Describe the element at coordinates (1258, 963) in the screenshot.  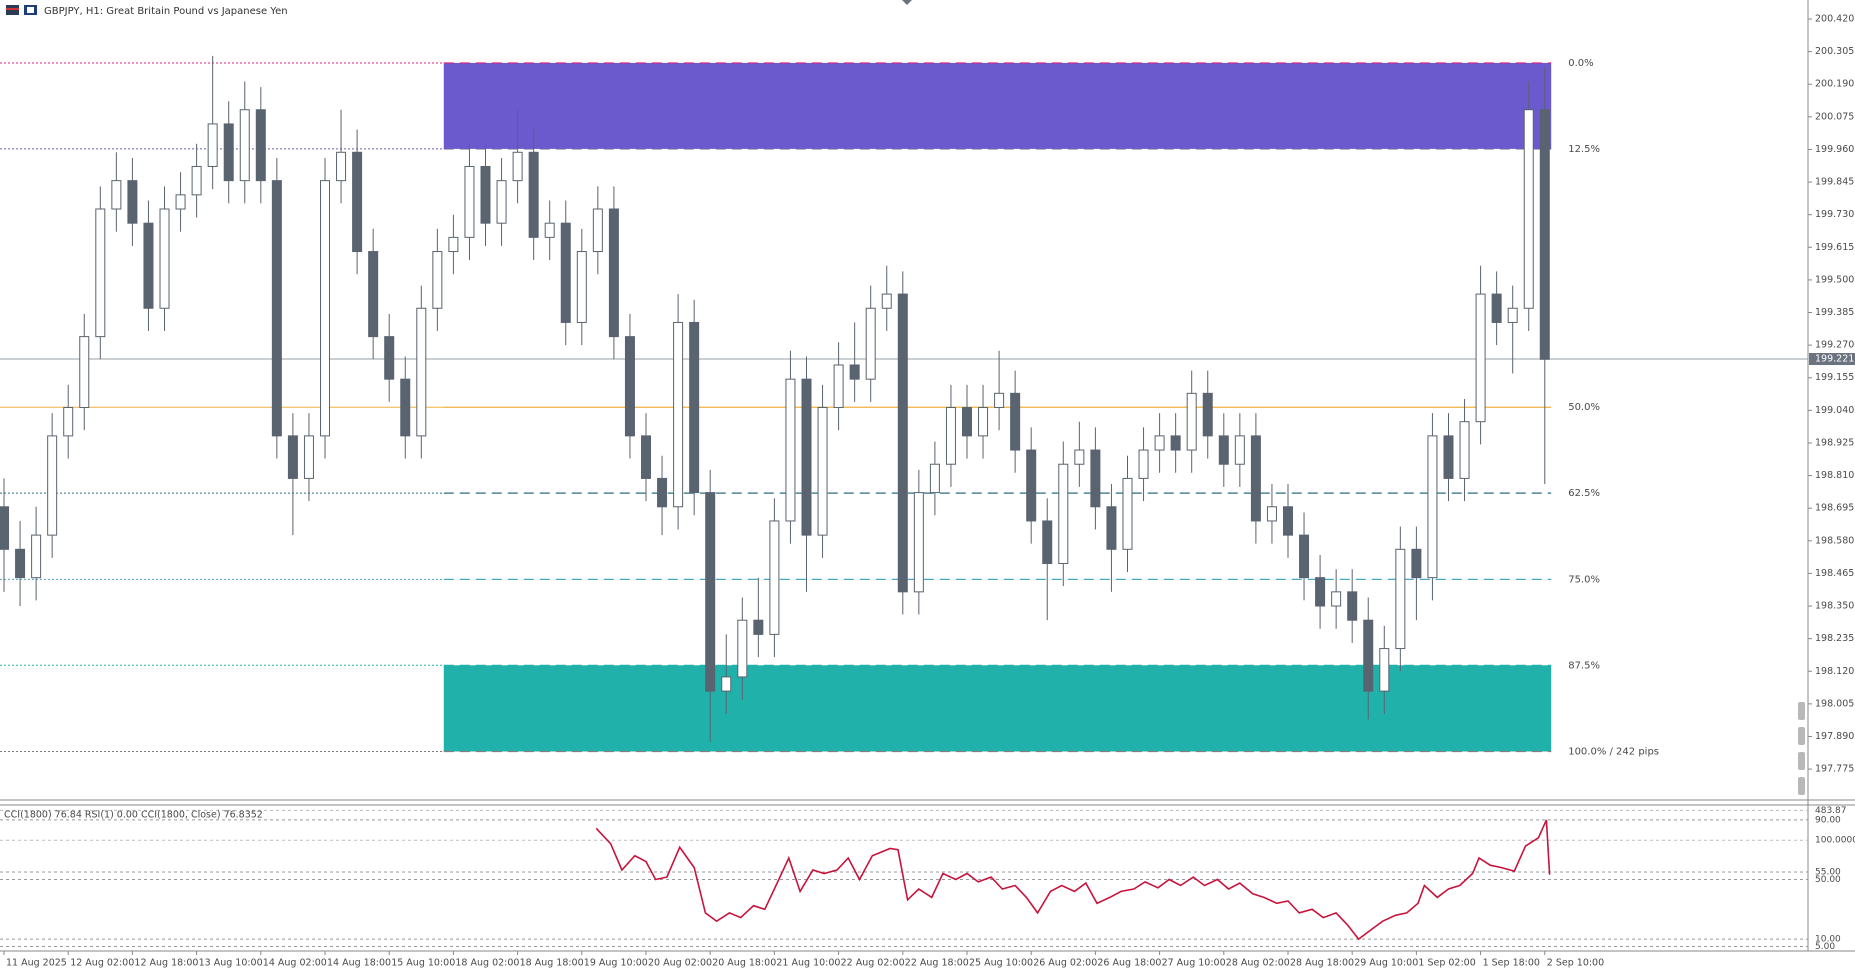
I see `x-tick-label: 28 Aug 02:00` at that location.